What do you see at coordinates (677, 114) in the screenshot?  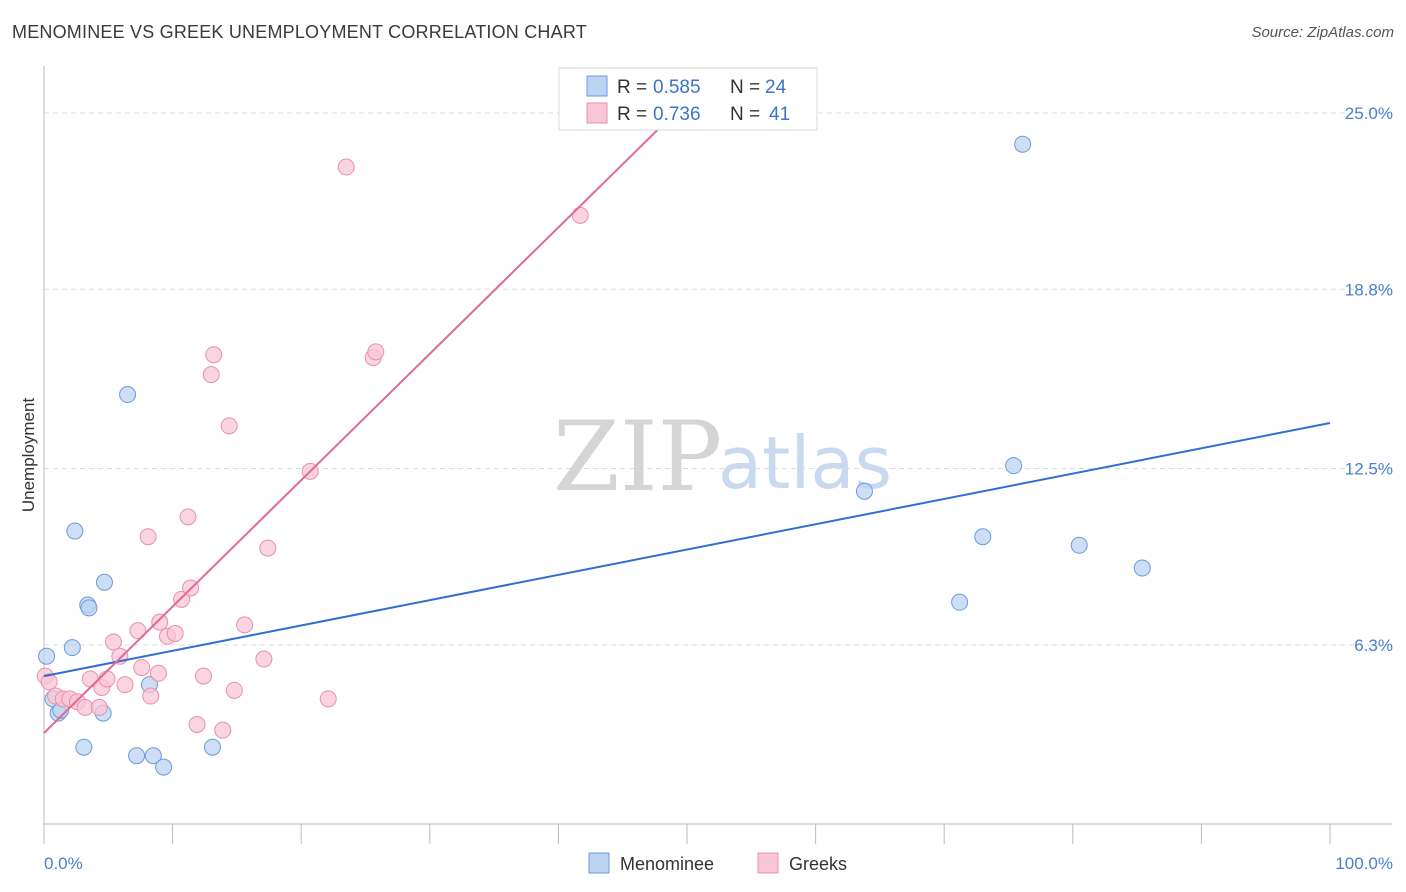 I see `legend-r-value-pink: 0.736` at bounding box center [677, 114].